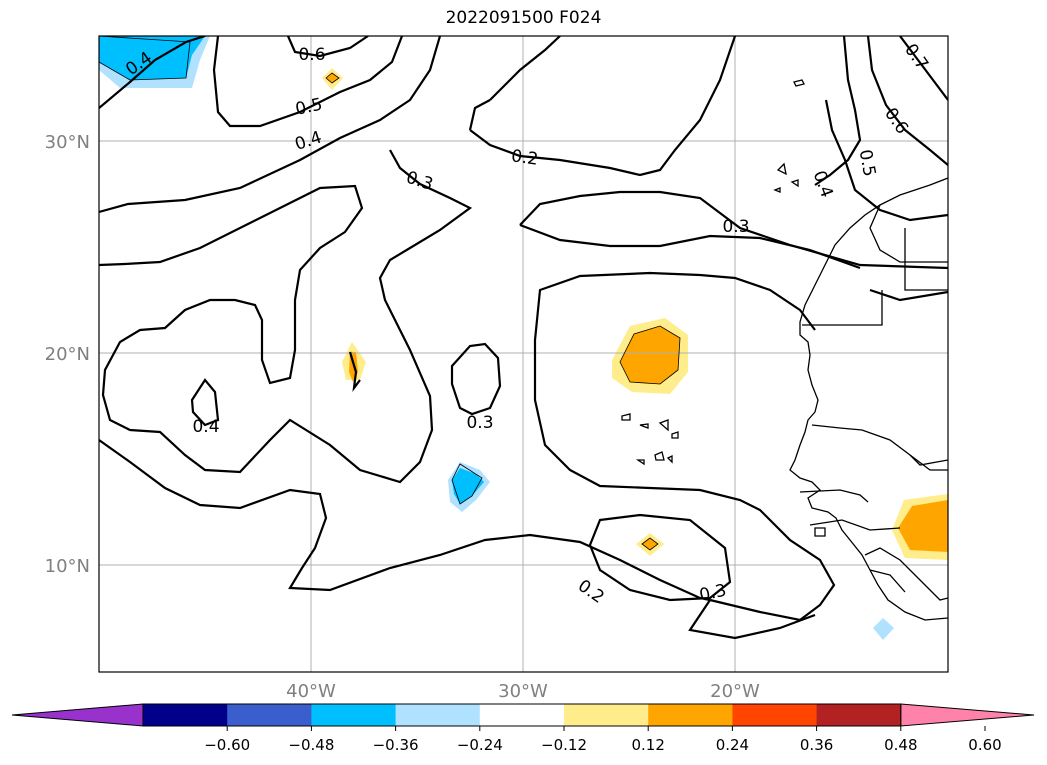 This screenshot has width=1047, height=765. I want to click on colorbar-tick-label: −0.60, so click(227, 745).